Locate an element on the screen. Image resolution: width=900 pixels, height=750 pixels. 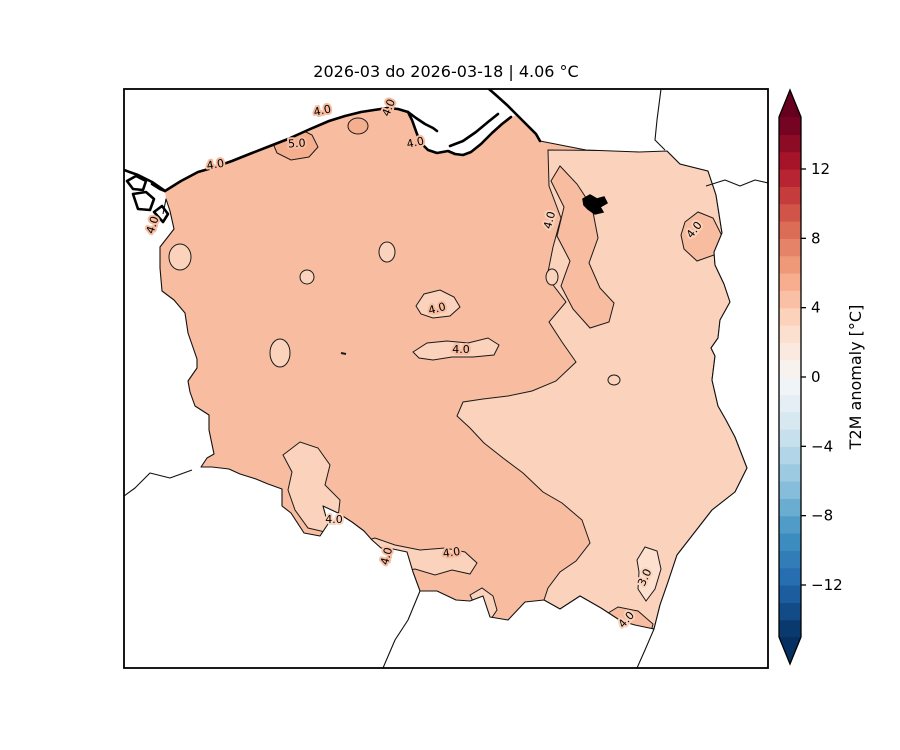
colorbar: 12 8 4 0 −4 −8 −12 T2M anomaly [°C] is located at coordinates (821, 377).